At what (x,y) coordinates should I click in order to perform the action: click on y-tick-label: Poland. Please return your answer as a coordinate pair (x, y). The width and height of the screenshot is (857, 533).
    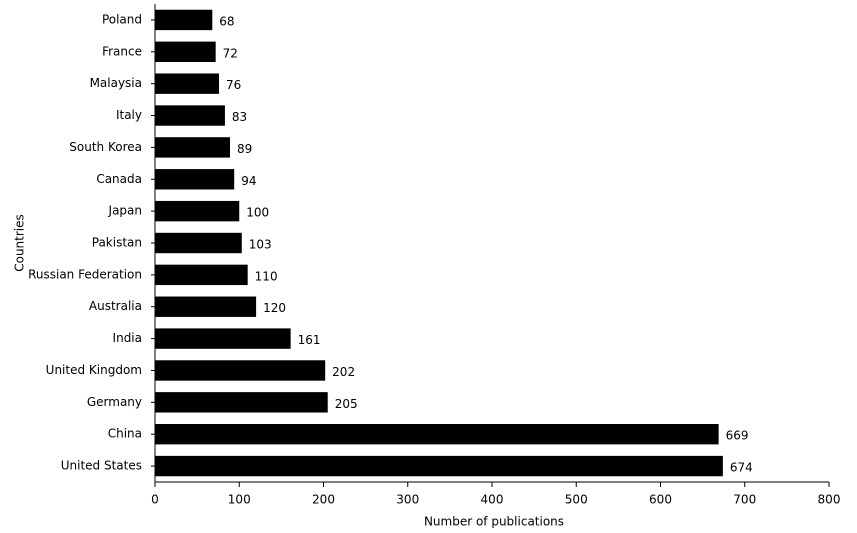
    Looking at the image, I should click on (122, 19).